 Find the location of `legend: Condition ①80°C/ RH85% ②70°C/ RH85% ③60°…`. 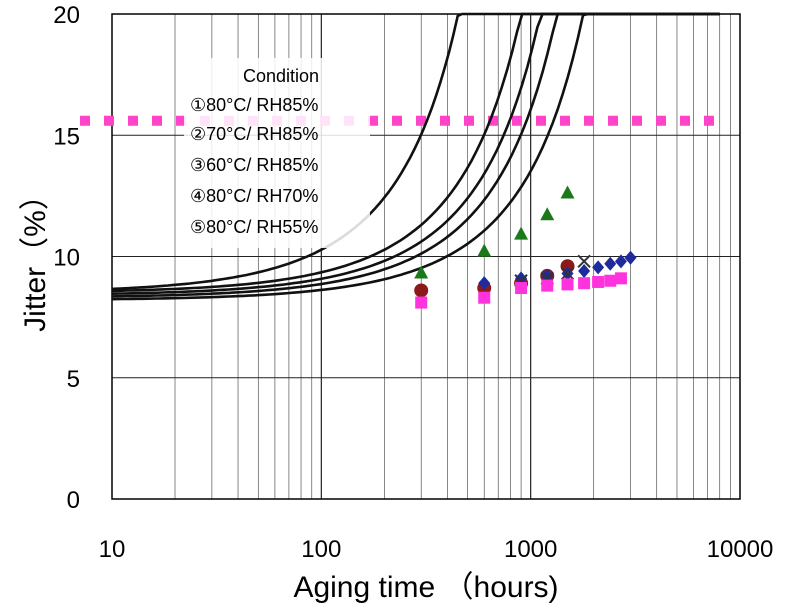

legend: Condition ①80°C/ RH85% ②70°C/ RH85% ③60°… is located at coordinates (277, 153).